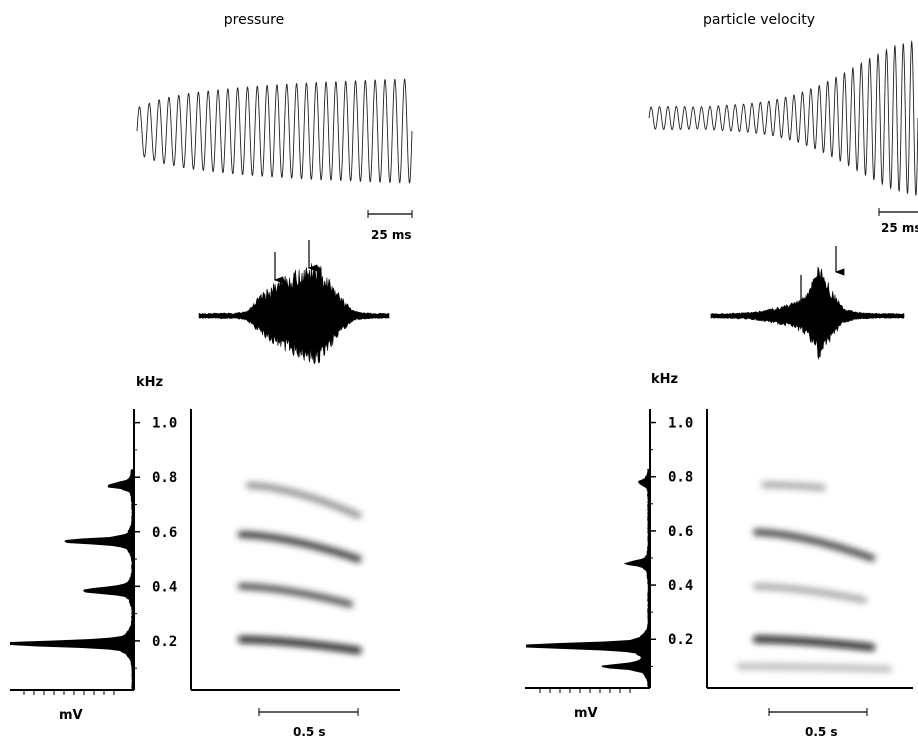  I want to click on spectrogram-pressure: 0.5 s, so click(295, 574).